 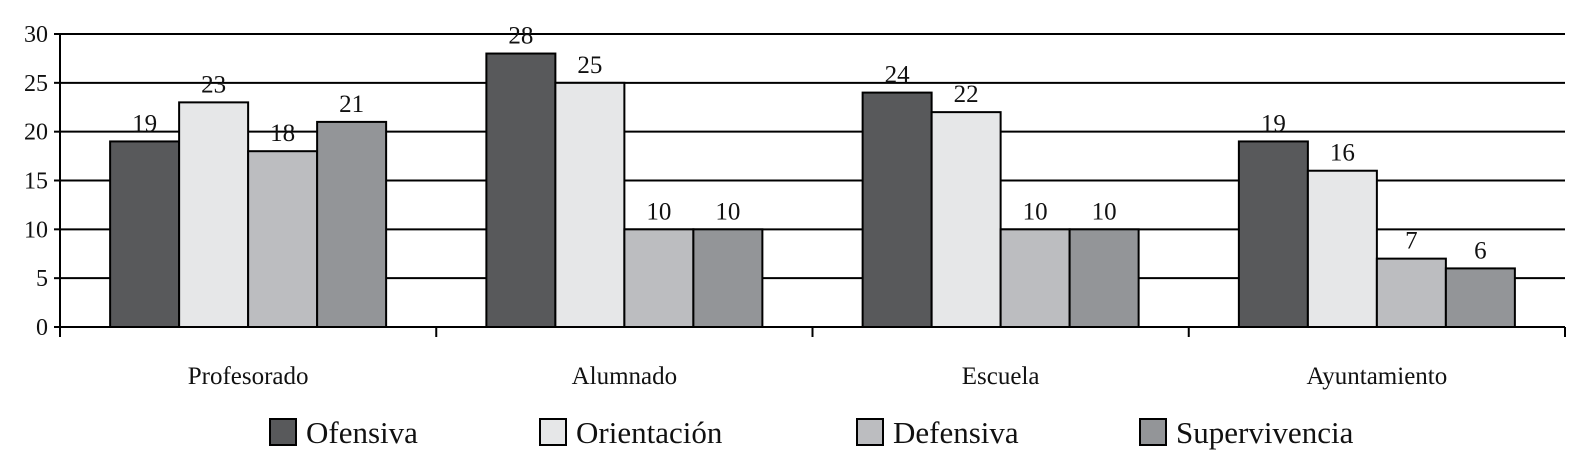 I want to click on y-tick-label: 30, so click(x=36, y=35).